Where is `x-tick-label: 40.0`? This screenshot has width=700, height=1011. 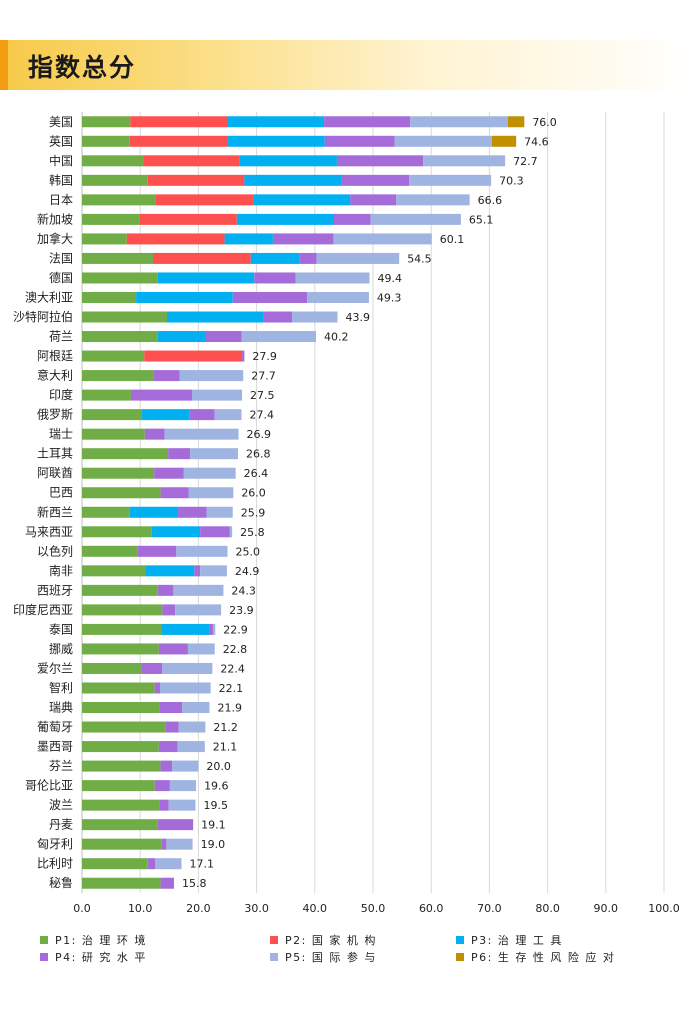 x-tick-label: 40.0 is located at coordinates (315, 908).